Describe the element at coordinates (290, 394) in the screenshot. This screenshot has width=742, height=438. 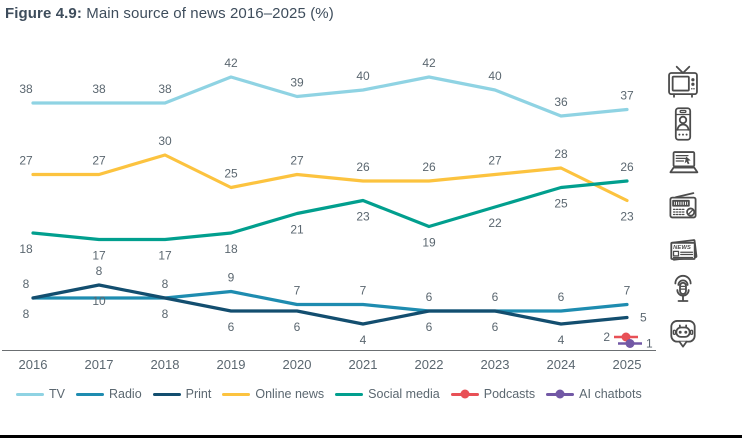
I see `legend-label: Online news` at that location.